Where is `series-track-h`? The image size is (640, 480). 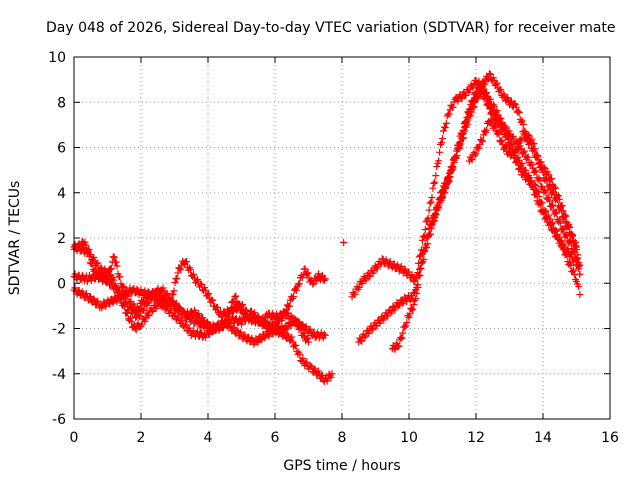
series-track-h is located at coordinates (524, 197).